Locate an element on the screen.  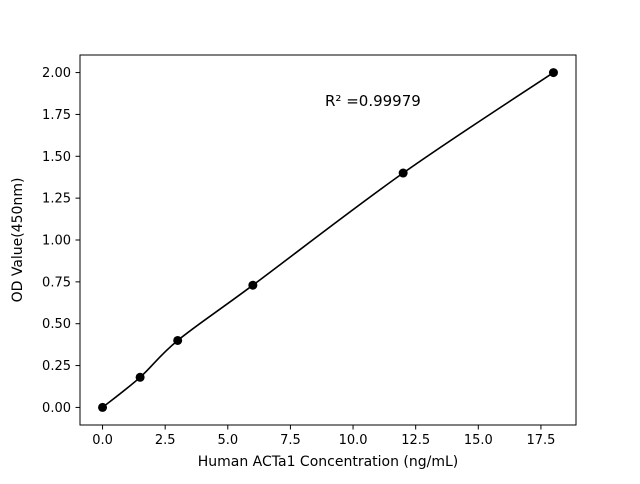
x-tick-label: 0.0 is located at coordinates (102, 440).